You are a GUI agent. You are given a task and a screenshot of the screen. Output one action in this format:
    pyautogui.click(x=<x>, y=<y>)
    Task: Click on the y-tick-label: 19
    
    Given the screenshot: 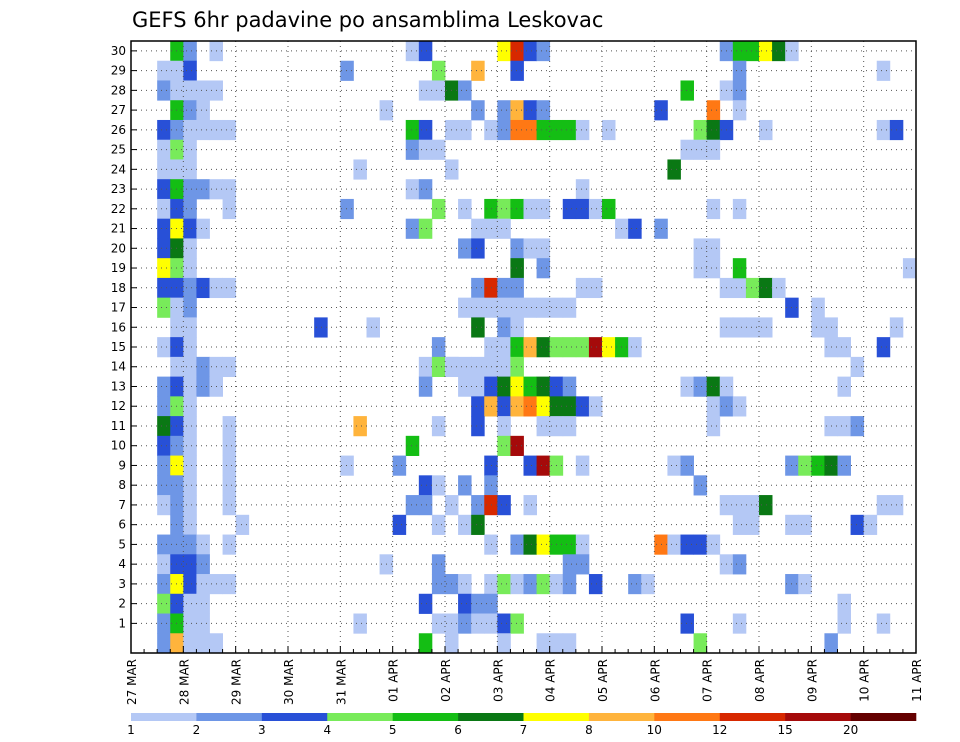 What is the action you would take?
    pyautogui.click(x=118, y=268)
    